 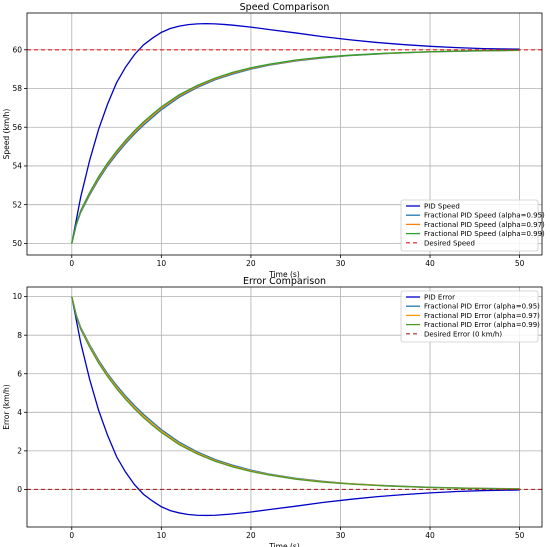 What do you see at coordinates (17, 296) in the screenshot?
I see `y-tick-label: 10` at bounding box center [17, 296].